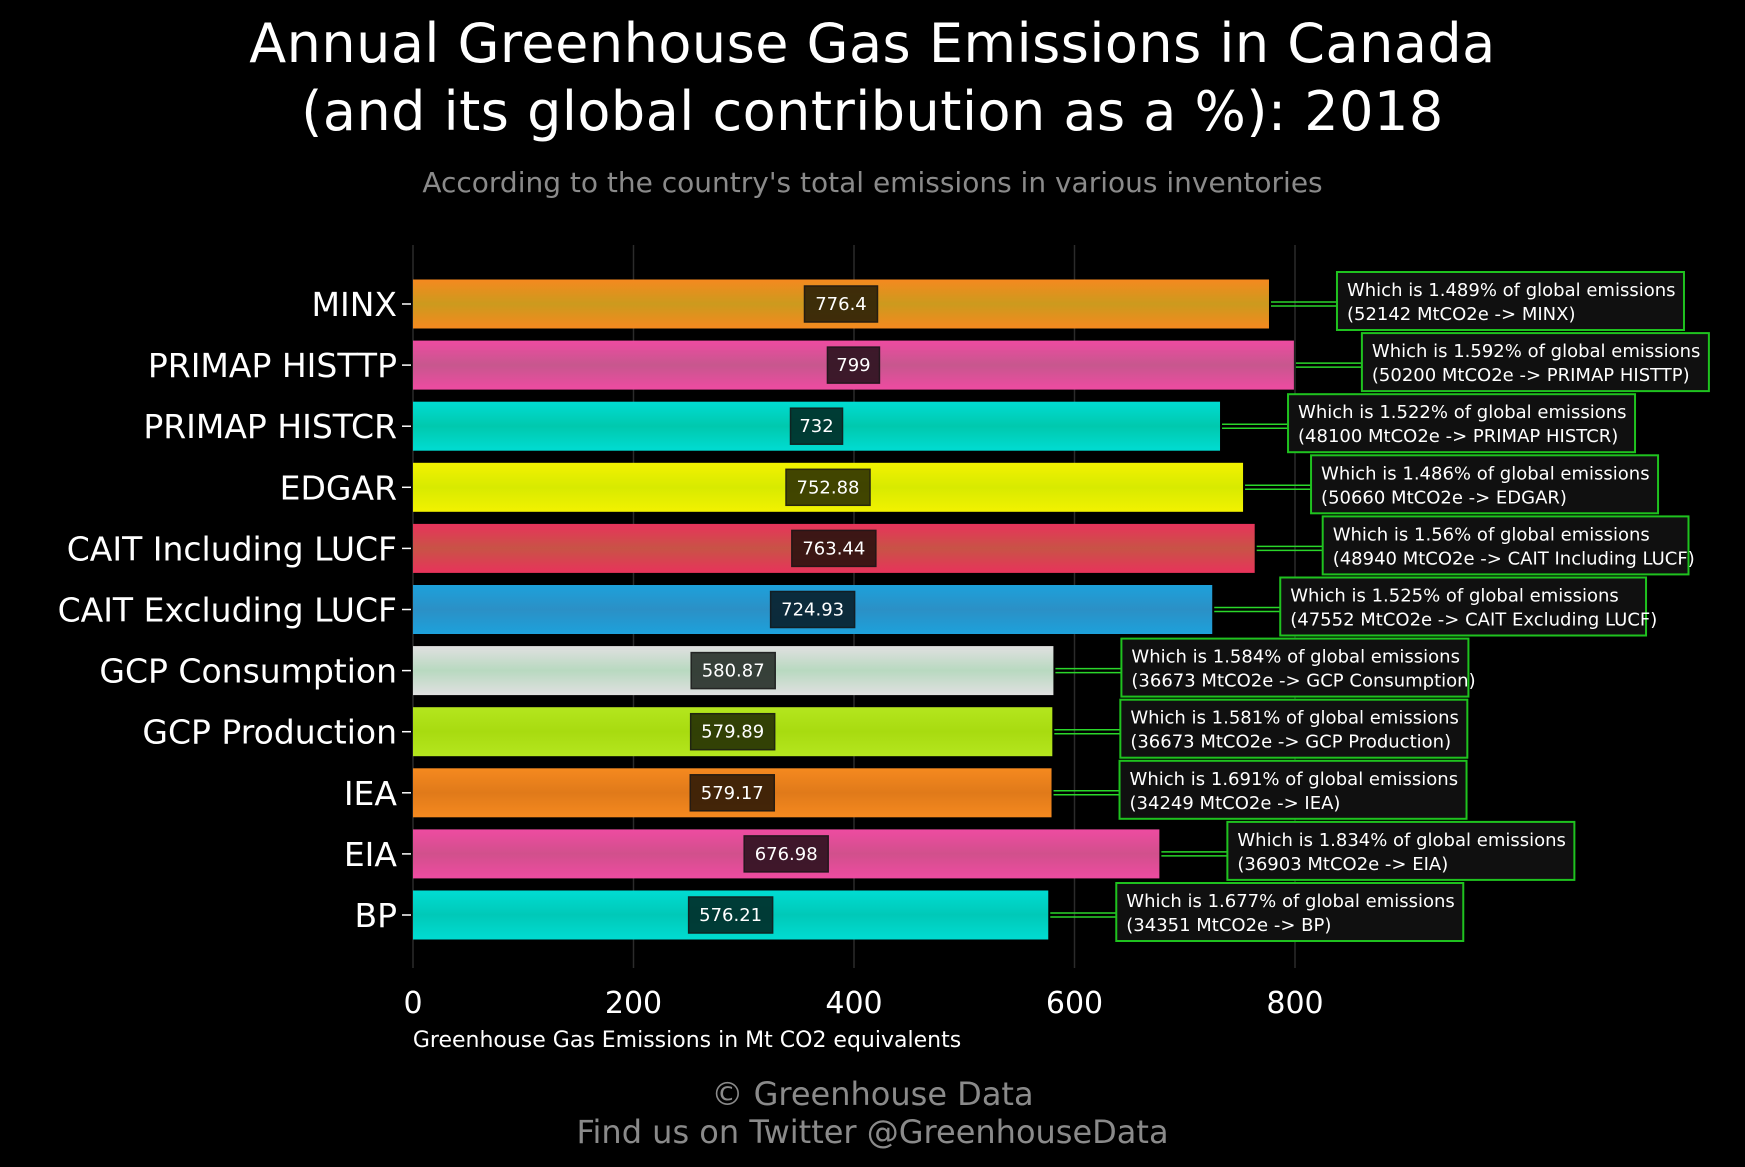 The height and width of the screenshot is (1167, 1745). What do you see at coordinates (1514, 558) in the screenshot?
I see `annotation-line2: (48940 MtCO2e -> CAIT Including LUCF)` at bounding box center [1514, 558].